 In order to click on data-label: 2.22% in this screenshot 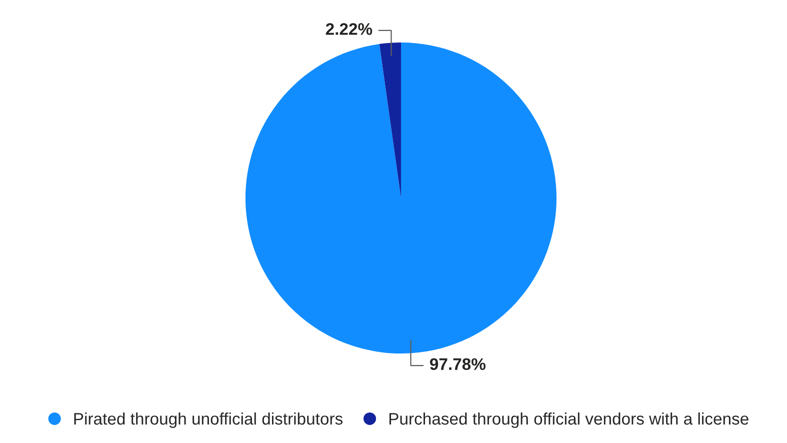, I will do `click(349, 29)`.